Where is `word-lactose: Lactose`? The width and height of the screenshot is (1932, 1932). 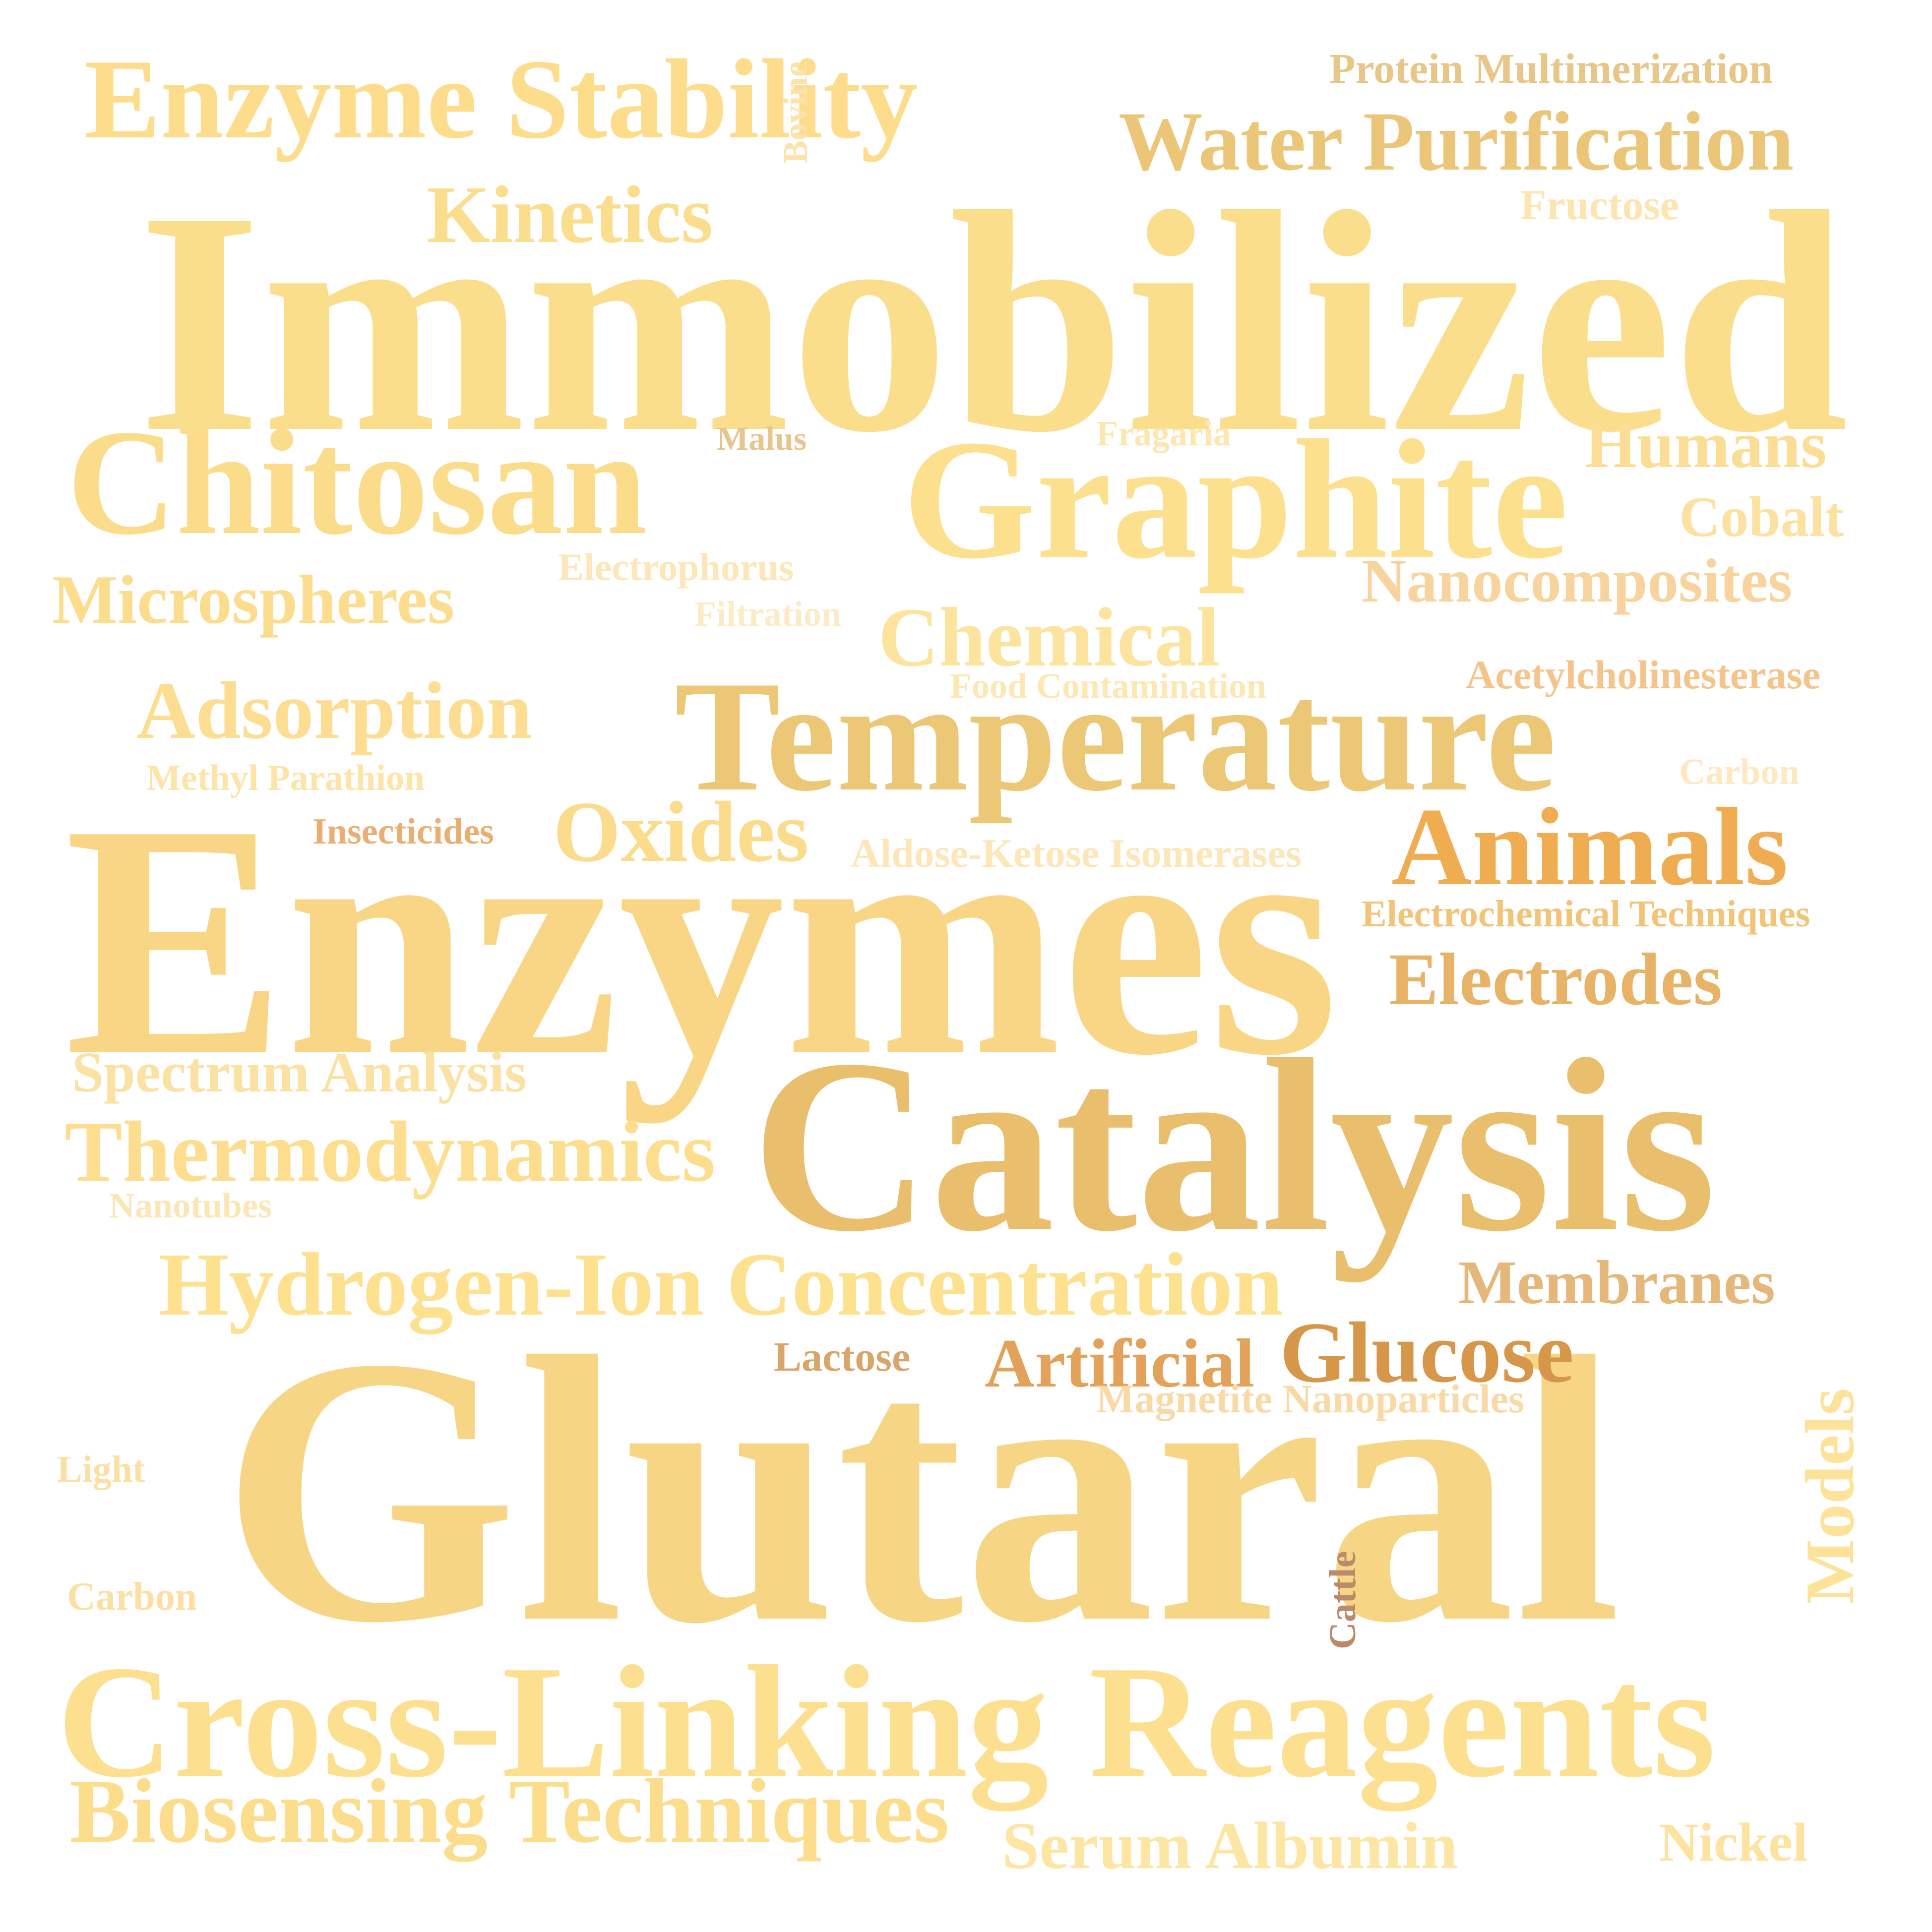
word-lactose: Lactose is located at coordinates (842, 1357).